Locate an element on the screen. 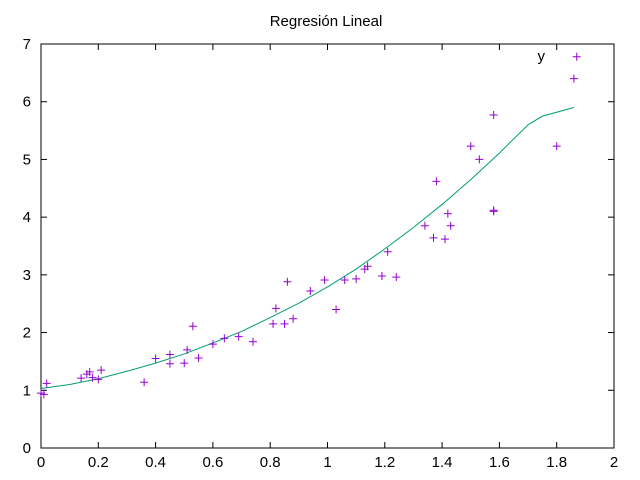 This screenshot has height=480, width=640. x-tick-label: 1.2 is located at coordinates (384, 462).